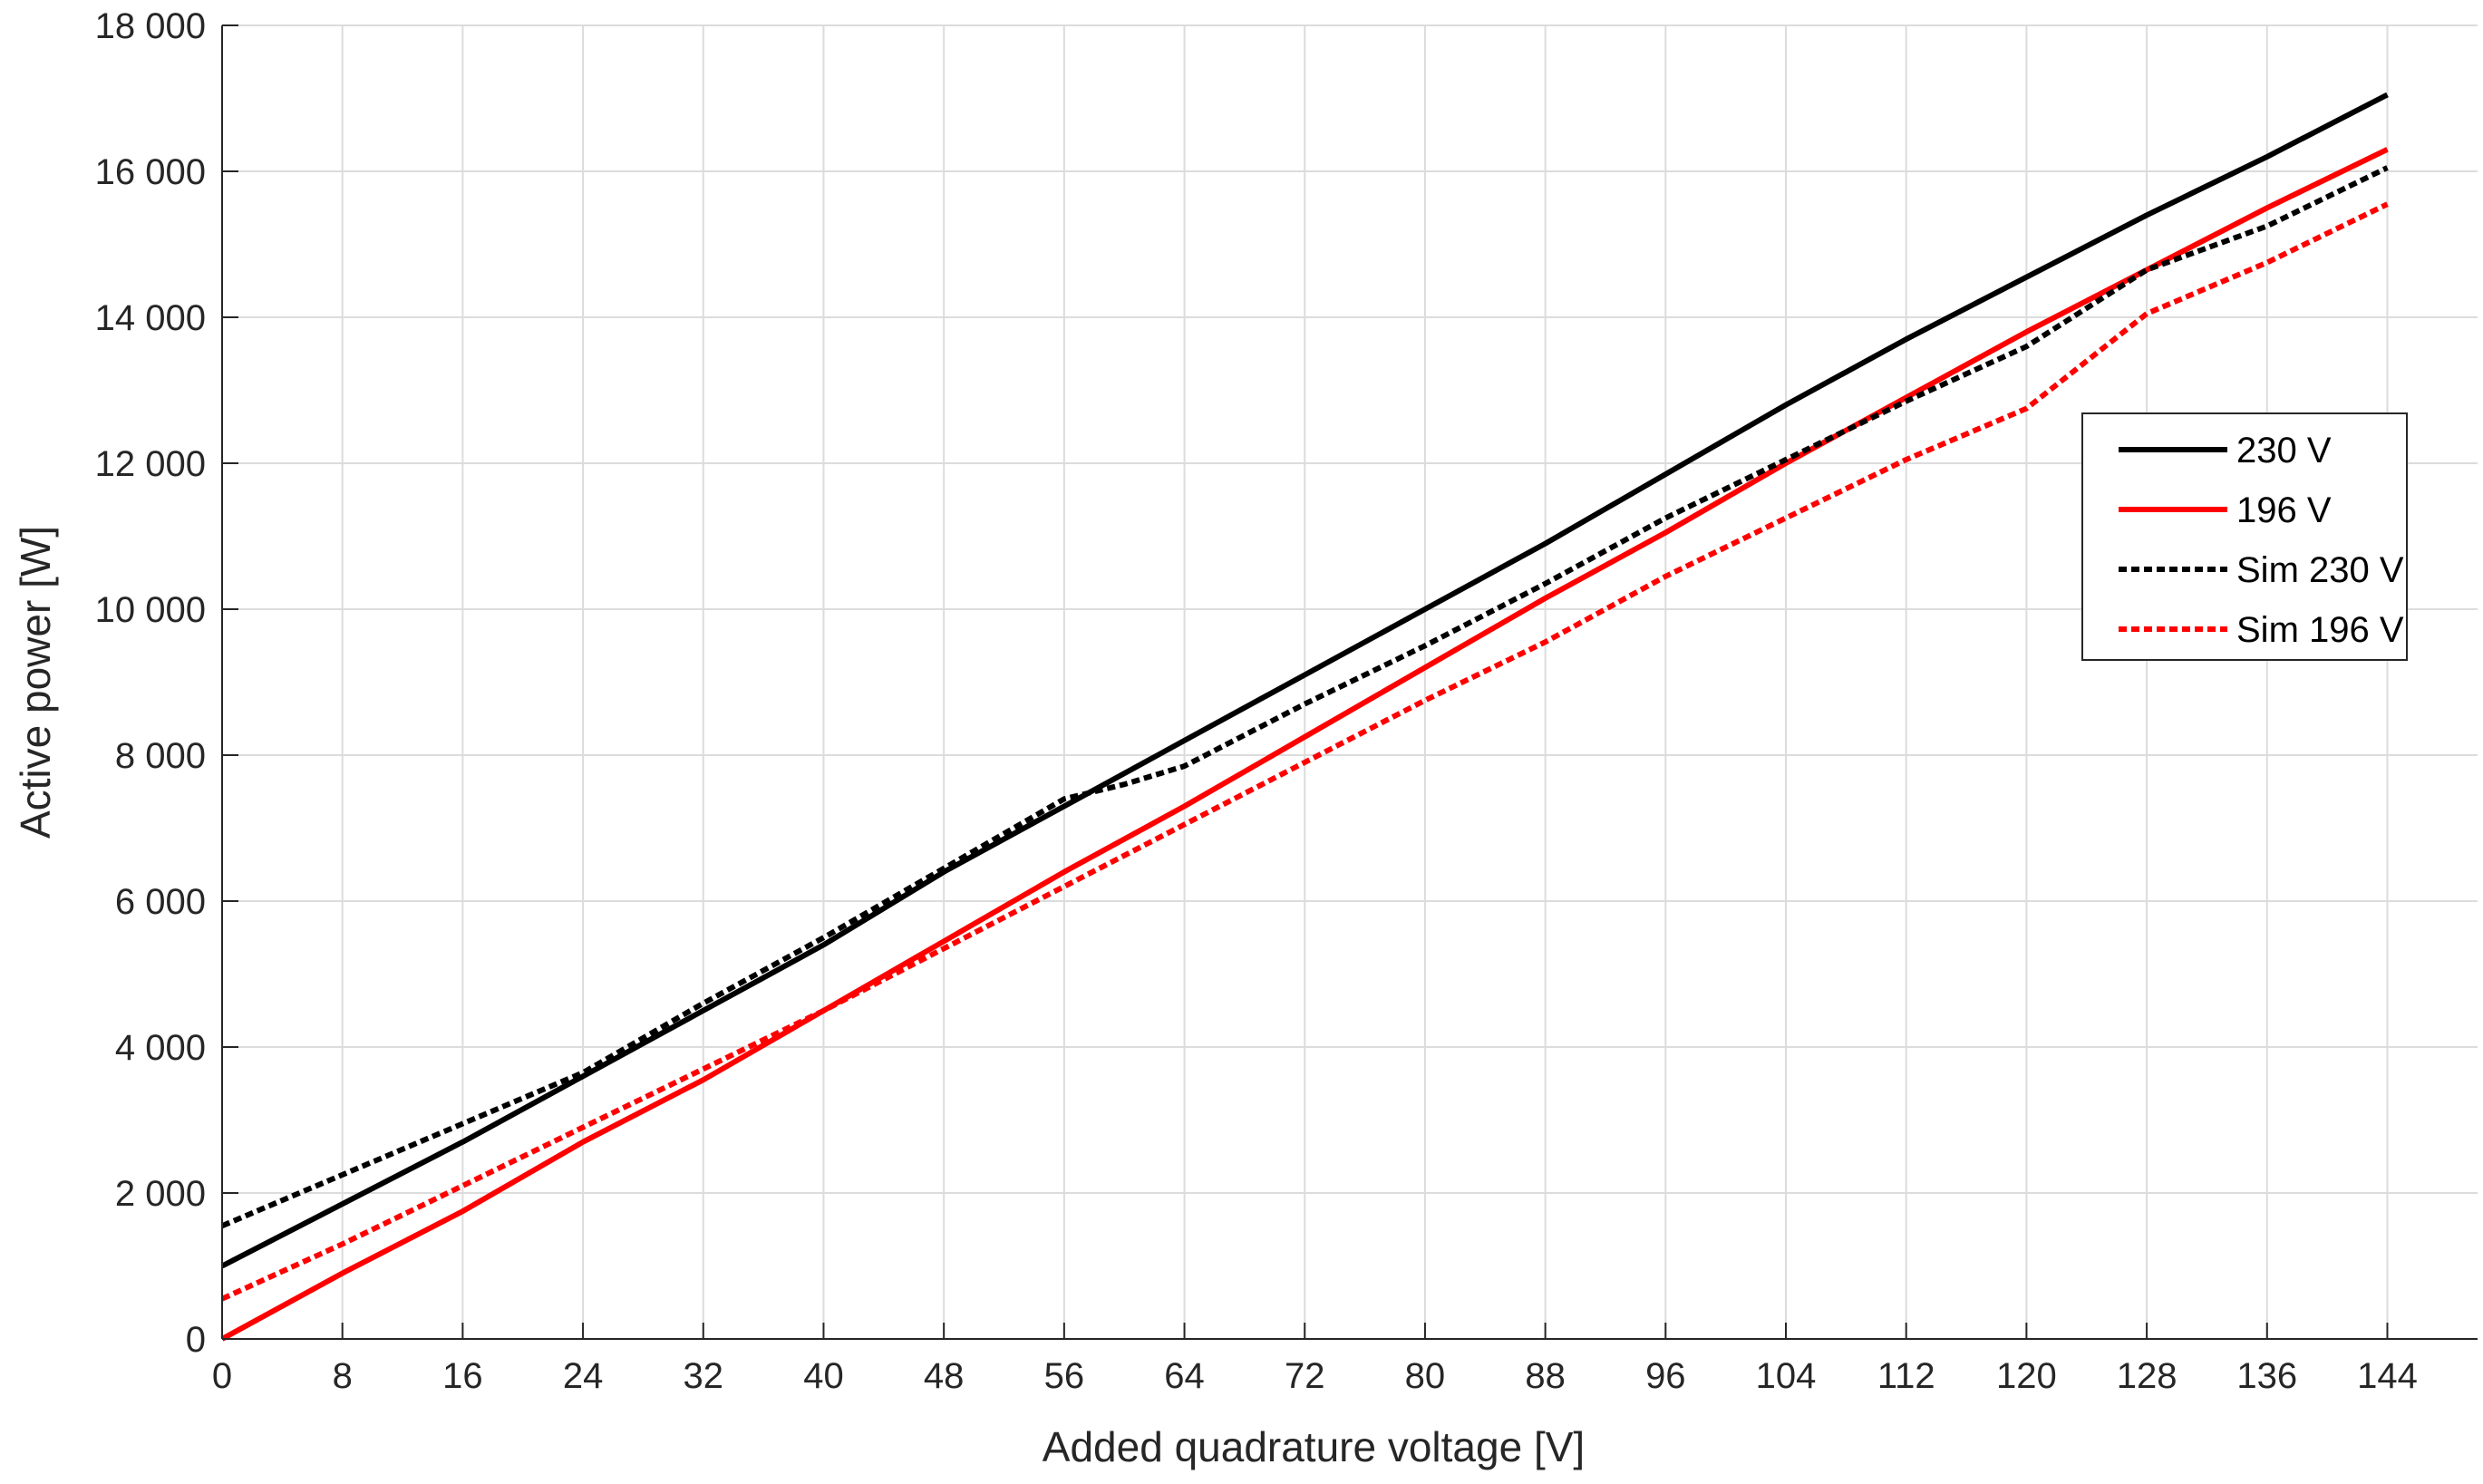 The image size is (2483, 1484). Describe the element at coordinates (35, 682) in the screenshot. I see `y-axis-title: Active power [W]` at that location.